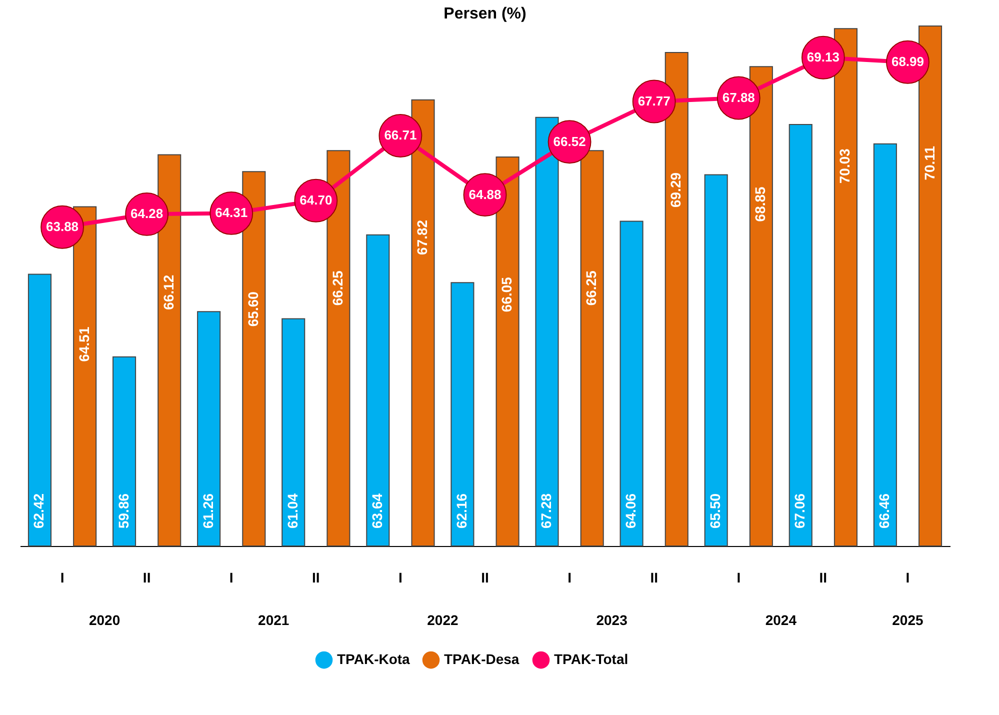  Describe the element at coordinates (715, 511) in the screenshot. I see `data-label: 65.50` at that location.